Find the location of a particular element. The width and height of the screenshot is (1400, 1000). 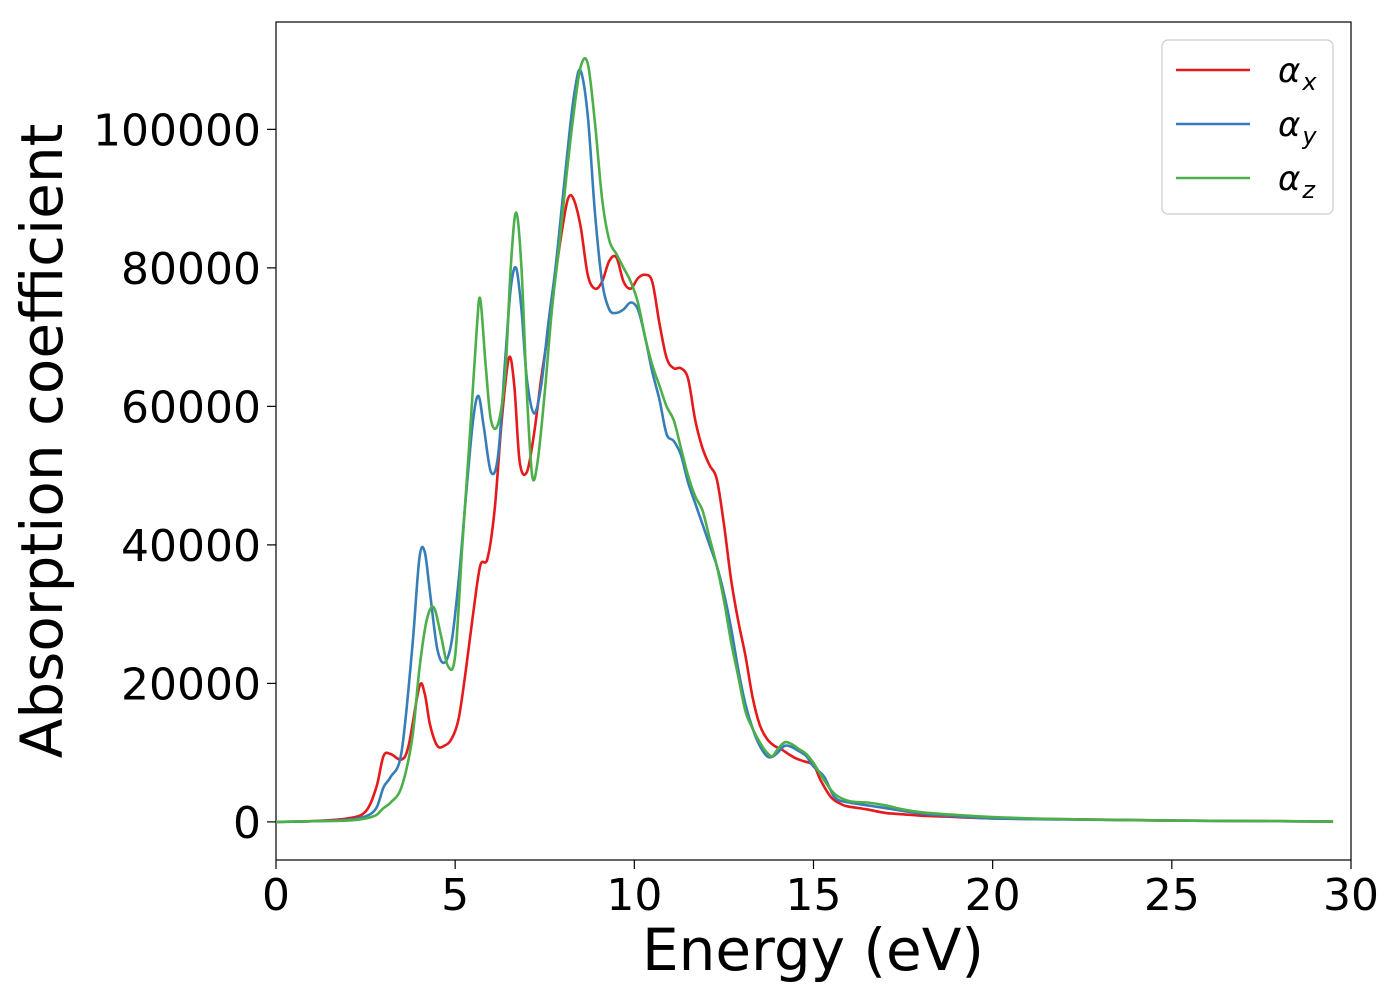

y-axis-title: Absorption coefficient is located at coordinates (42, 441).